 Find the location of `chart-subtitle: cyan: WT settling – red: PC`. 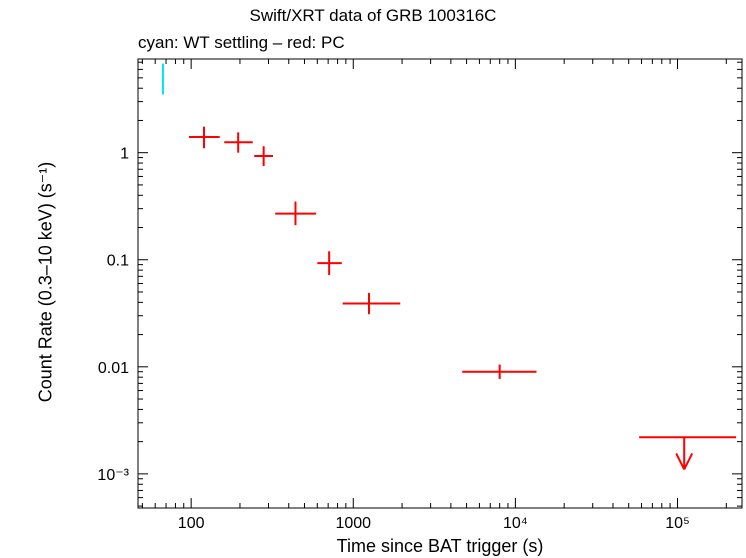

chart-subtitle: cyan: WT settling – red: PC is located at coordinates (241, 42).